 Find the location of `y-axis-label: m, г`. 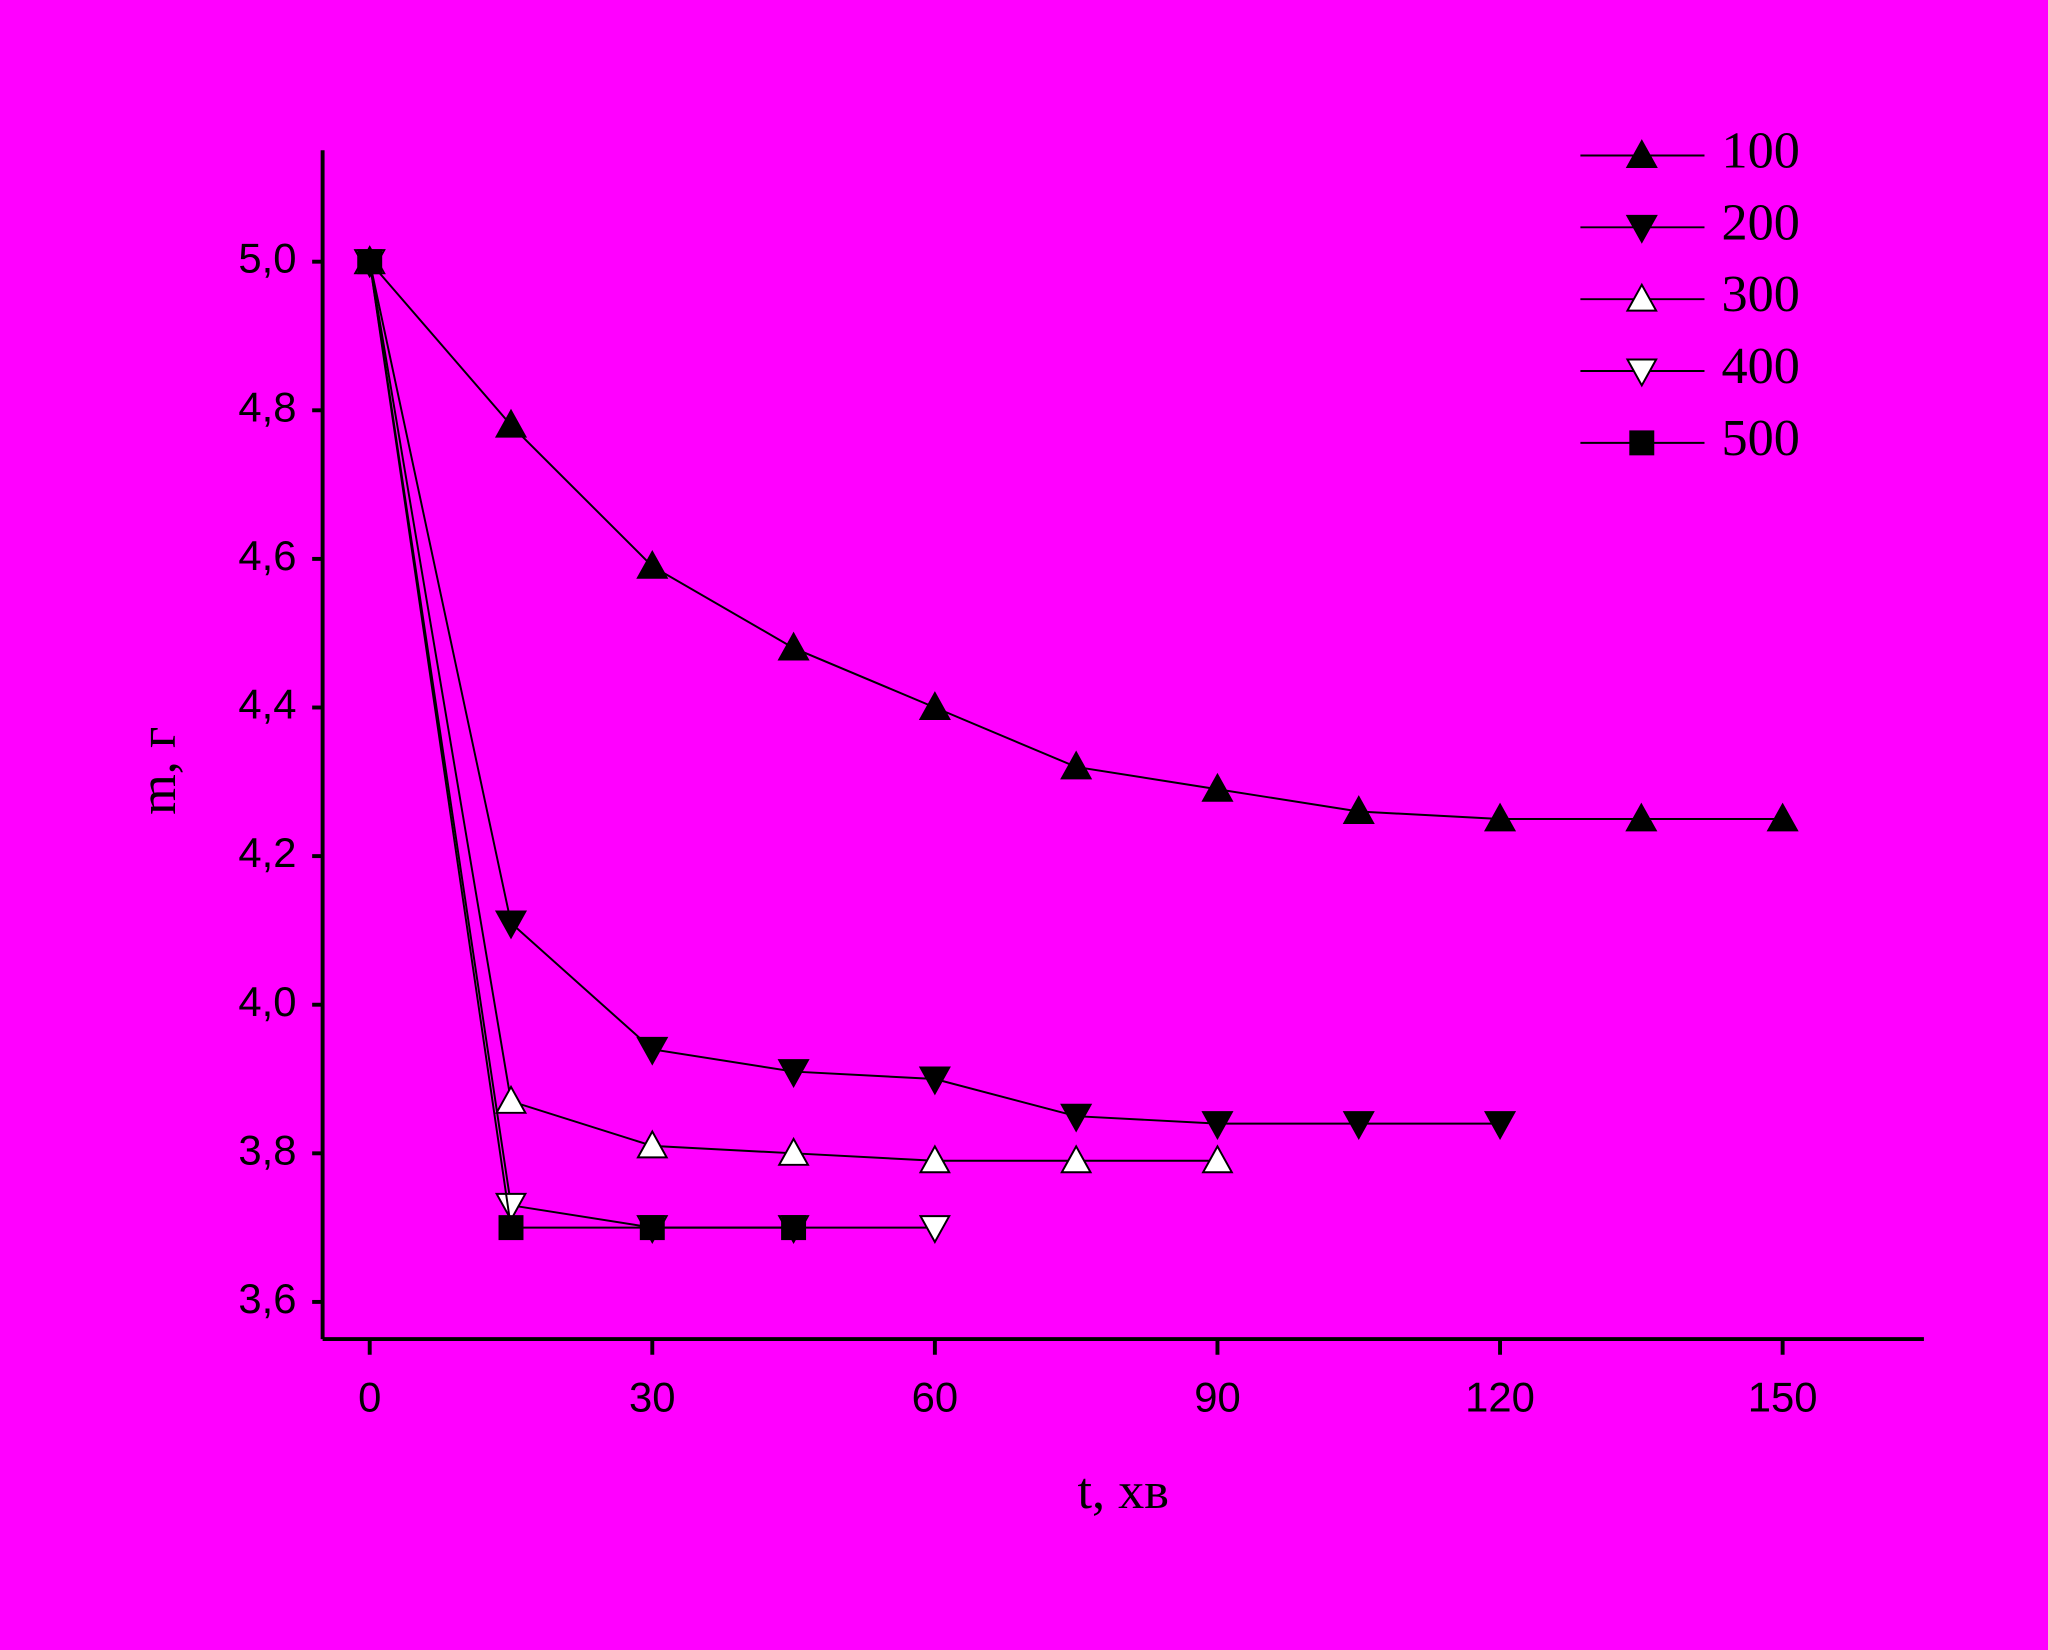

y-axis-label: m, г is located at coordinates (158, 771).